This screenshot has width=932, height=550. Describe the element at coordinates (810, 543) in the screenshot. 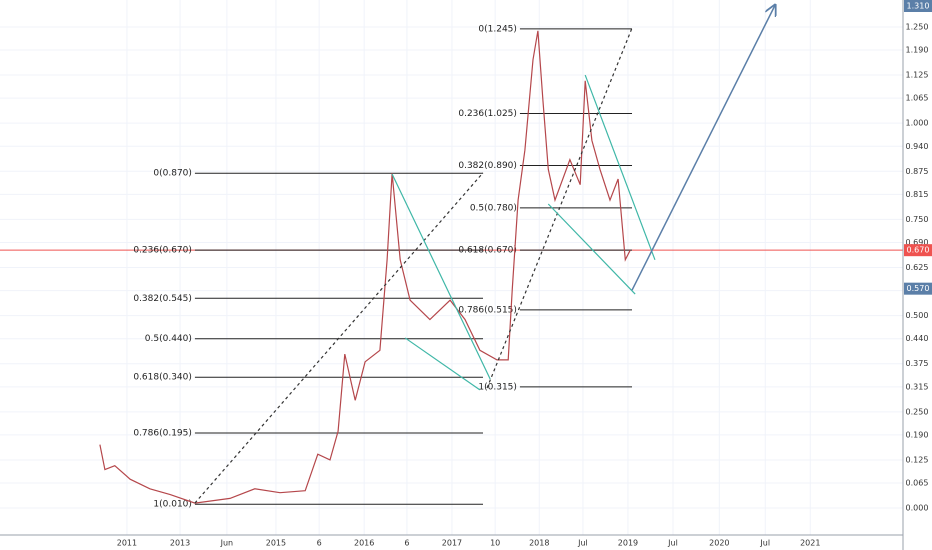

I see `x-tick-label: 2021` at that location.